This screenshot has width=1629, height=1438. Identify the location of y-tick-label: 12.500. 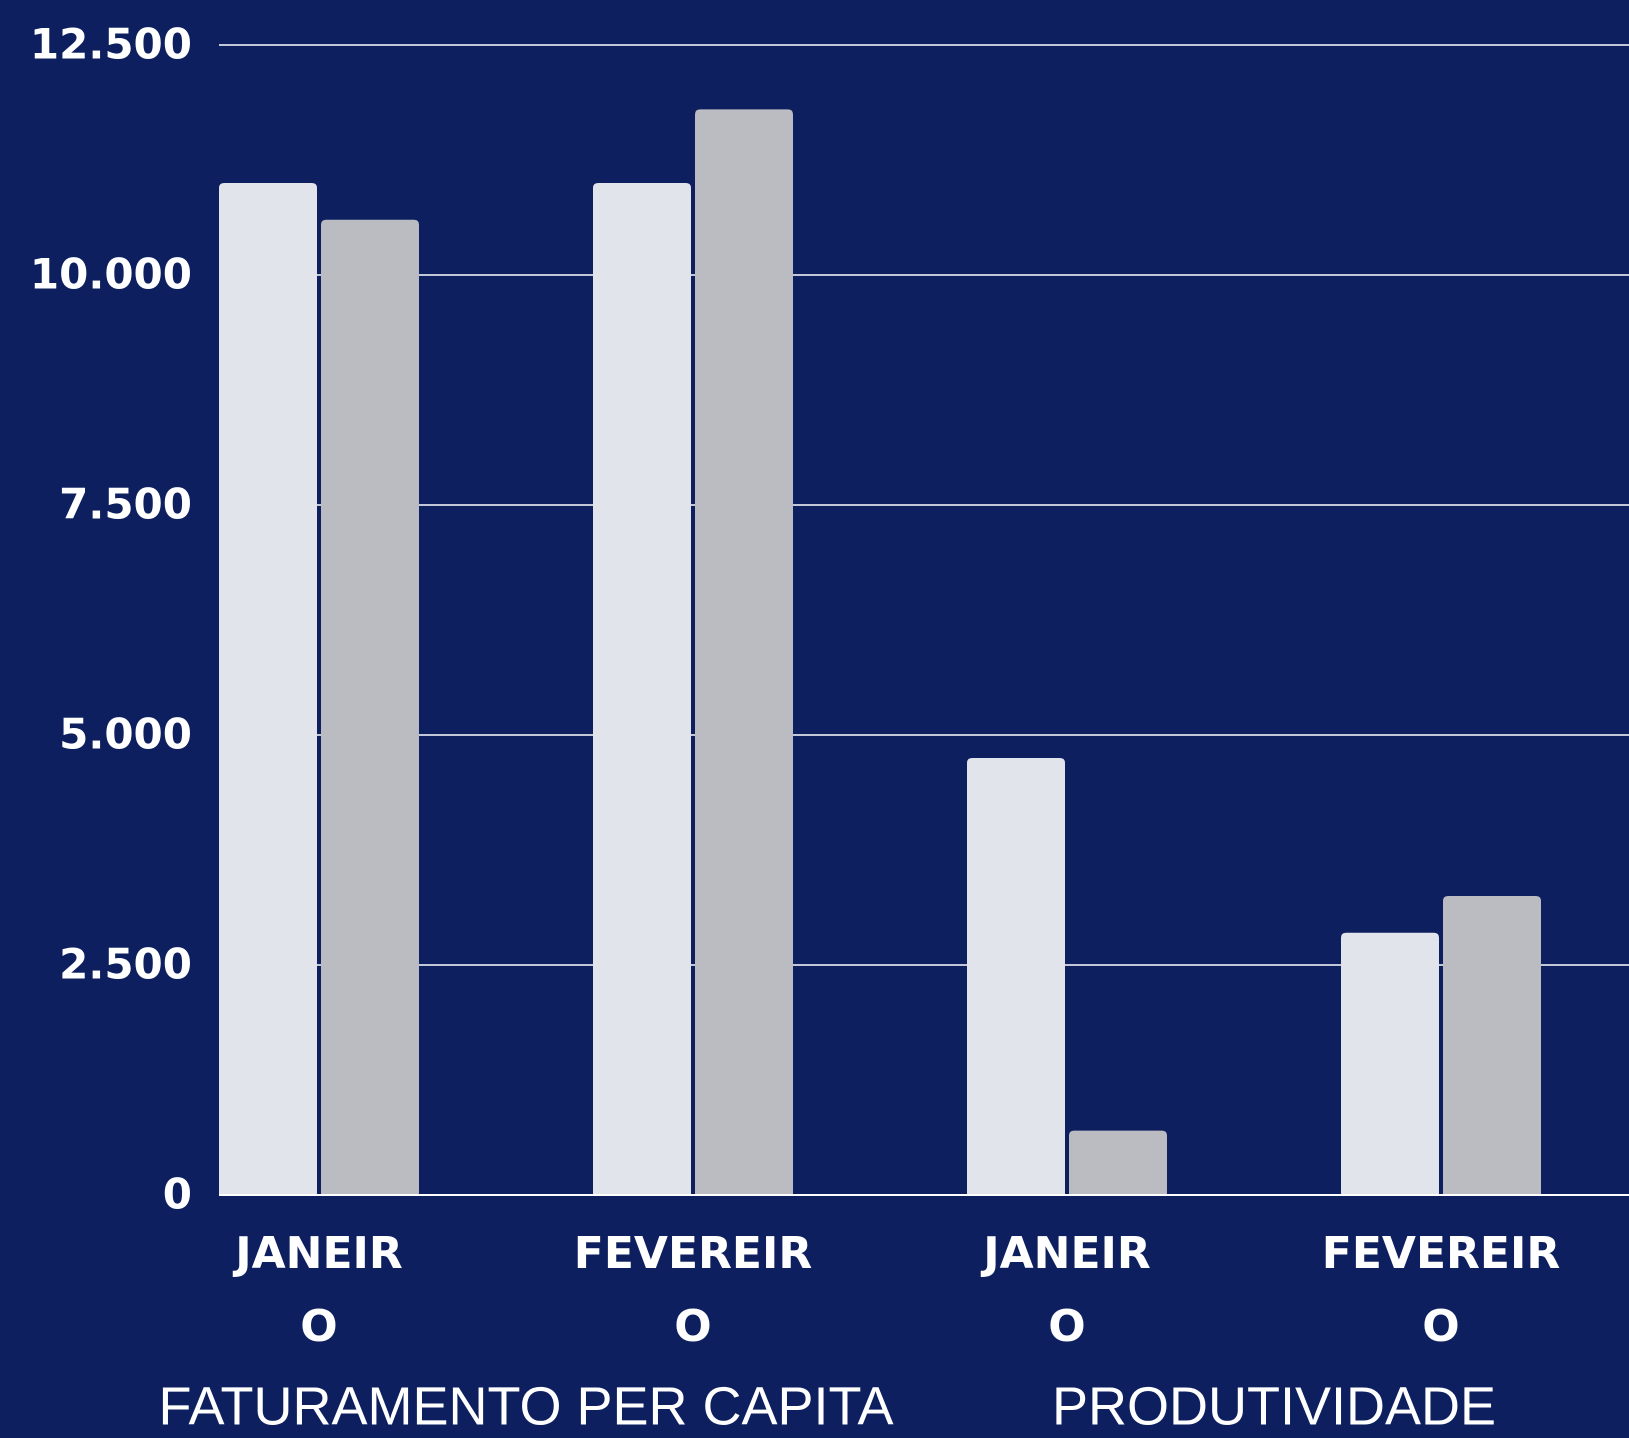
(111, 44).